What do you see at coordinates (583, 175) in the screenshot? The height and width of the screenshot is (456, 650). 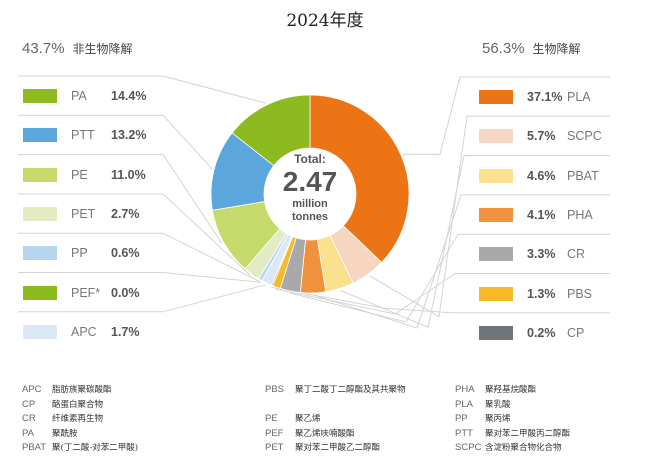 I see `legend-name: PBAT` at bounding box center [583, 175].